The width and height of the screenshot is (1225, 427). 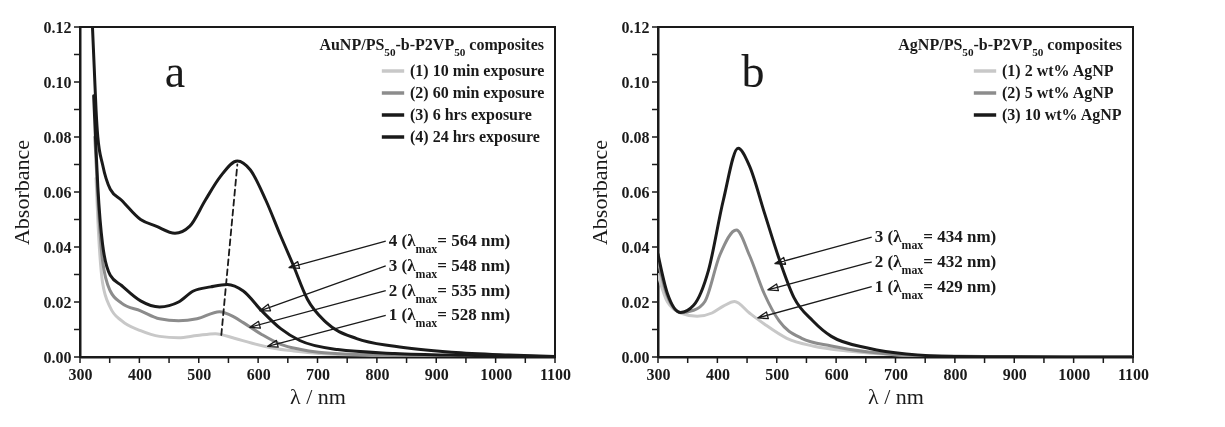 What do you see at coordinates (1062, 115) in the screenshot?
I see `legend-label: (3) 10 wt% AgNP` at bounding box center [1062, 115].